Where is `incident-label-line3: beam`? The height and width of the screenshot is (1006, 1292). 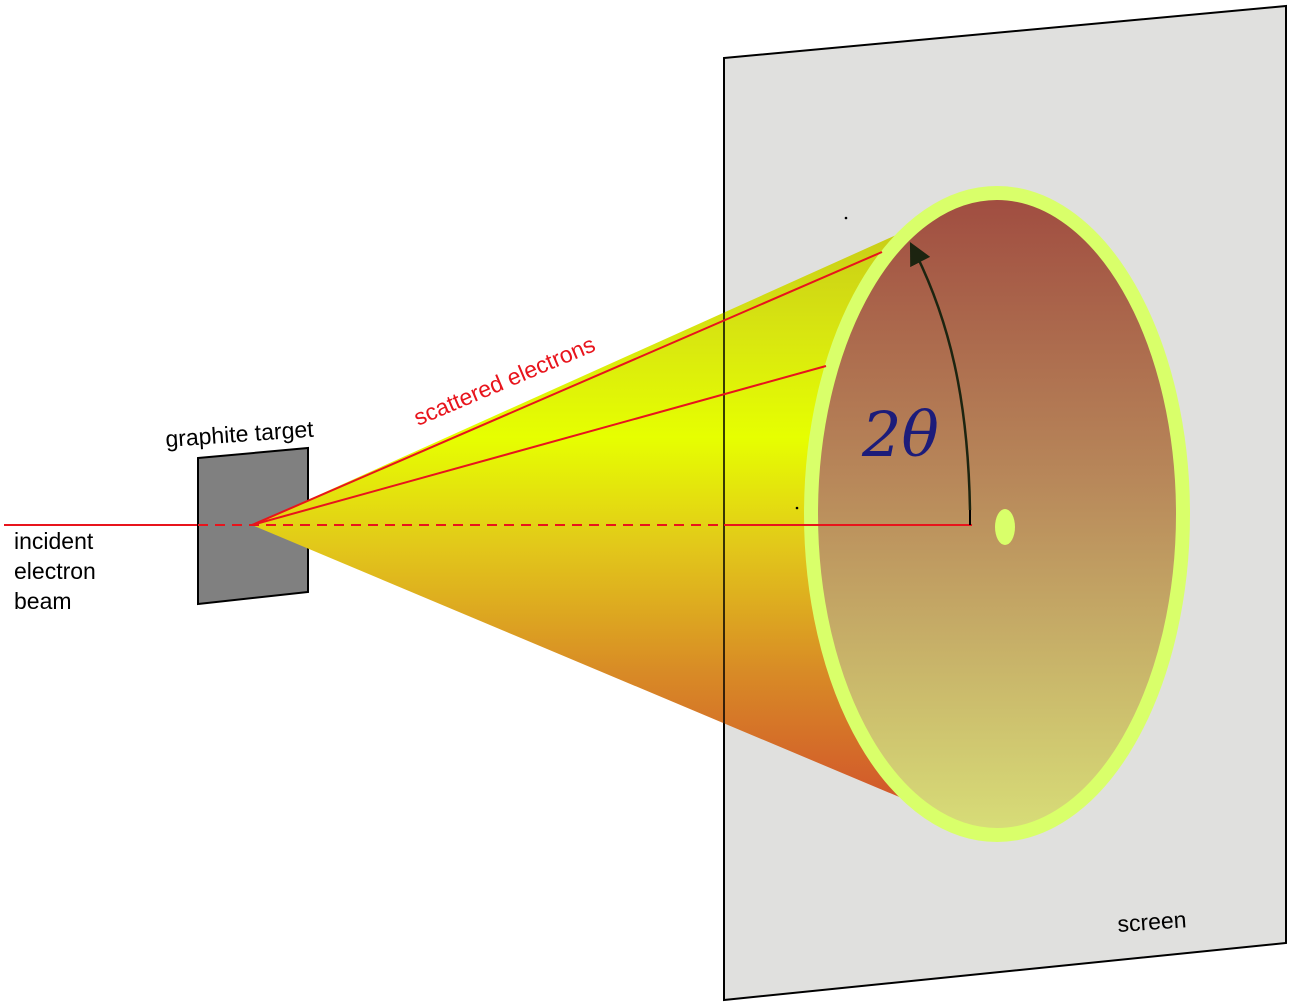 incident-label-line3: beam is located at coordinates (43, 601).